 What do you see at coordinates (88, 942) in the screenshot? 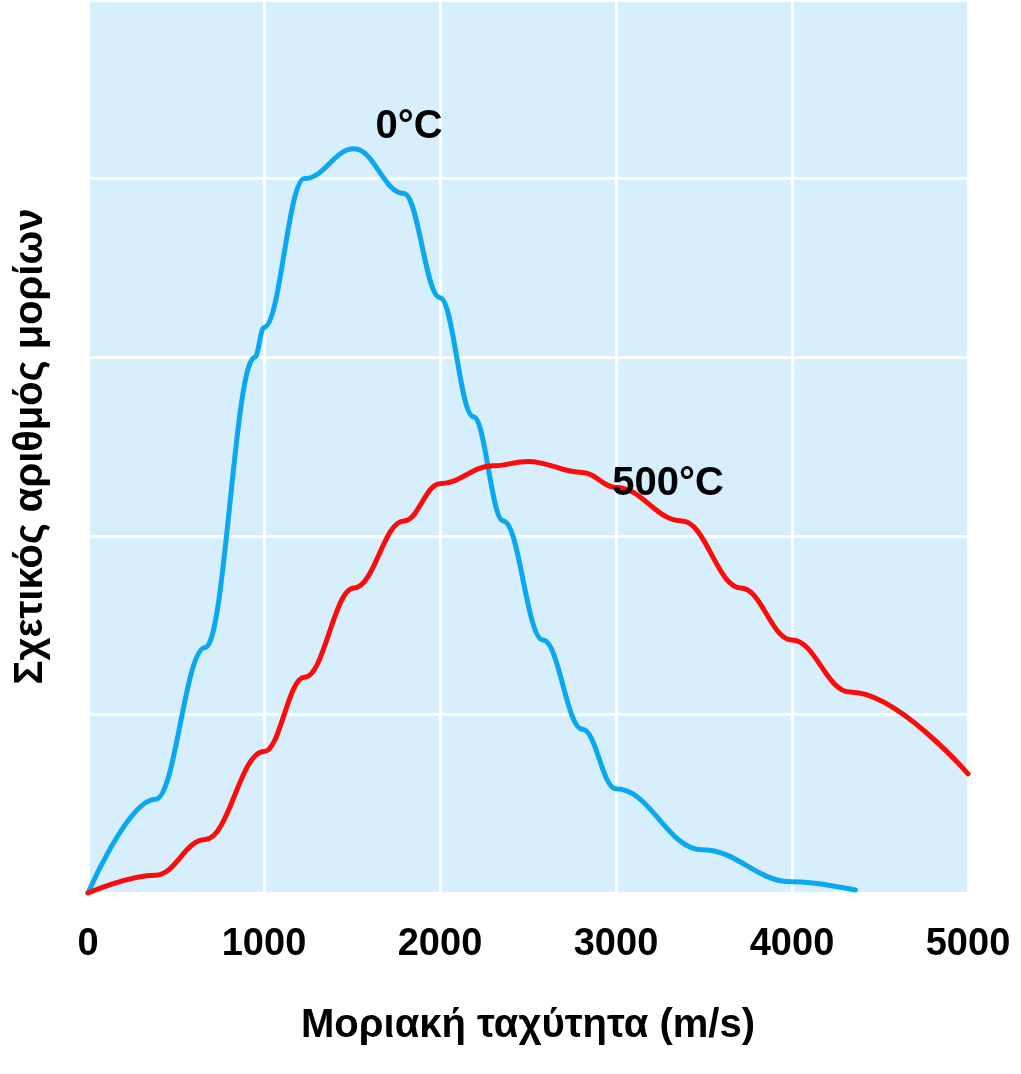
I see `x-tick-label: 0` at bounding box center [88, 942].